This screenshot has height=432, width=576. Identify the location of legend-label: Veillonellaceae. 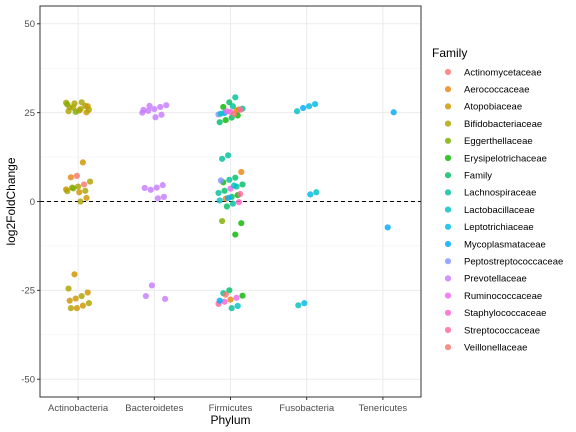
(495, 348).